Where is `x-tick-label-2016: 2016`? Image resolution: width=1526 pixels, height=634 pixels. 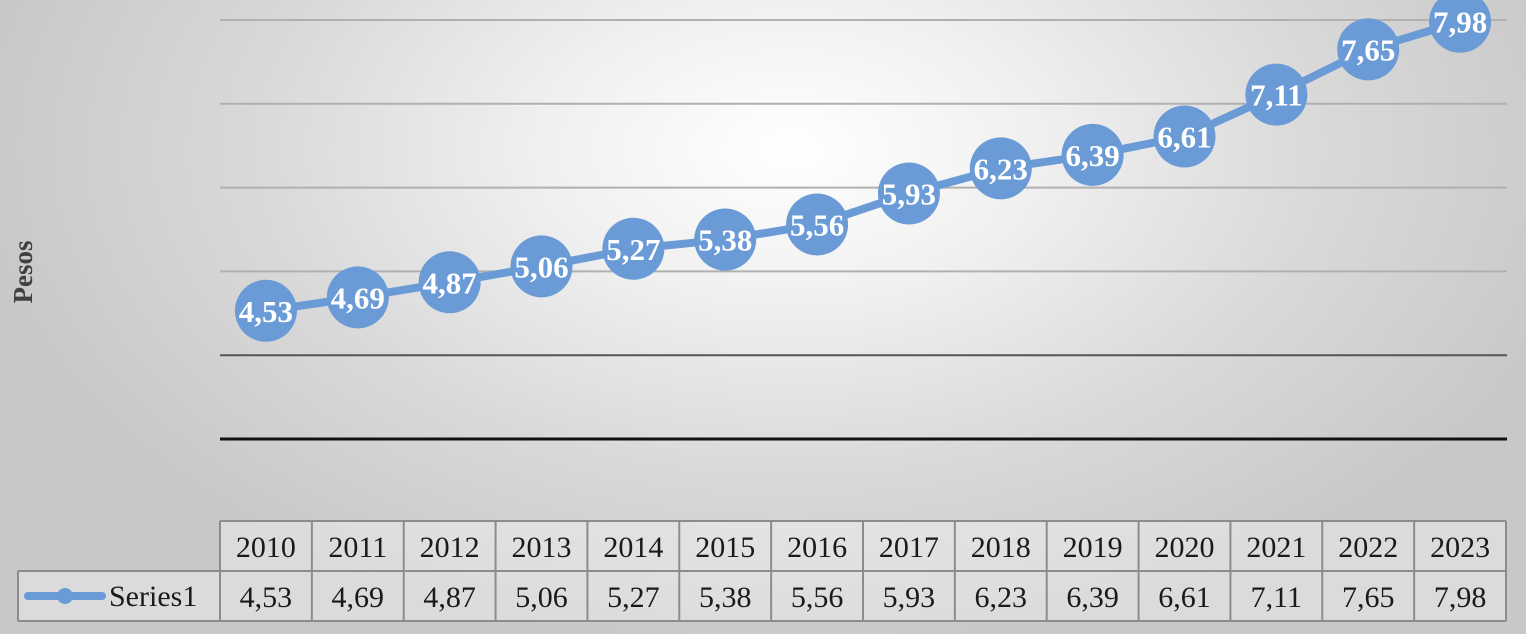 x-tick-label-2016: 2016 is located at coordinates (817, 547).